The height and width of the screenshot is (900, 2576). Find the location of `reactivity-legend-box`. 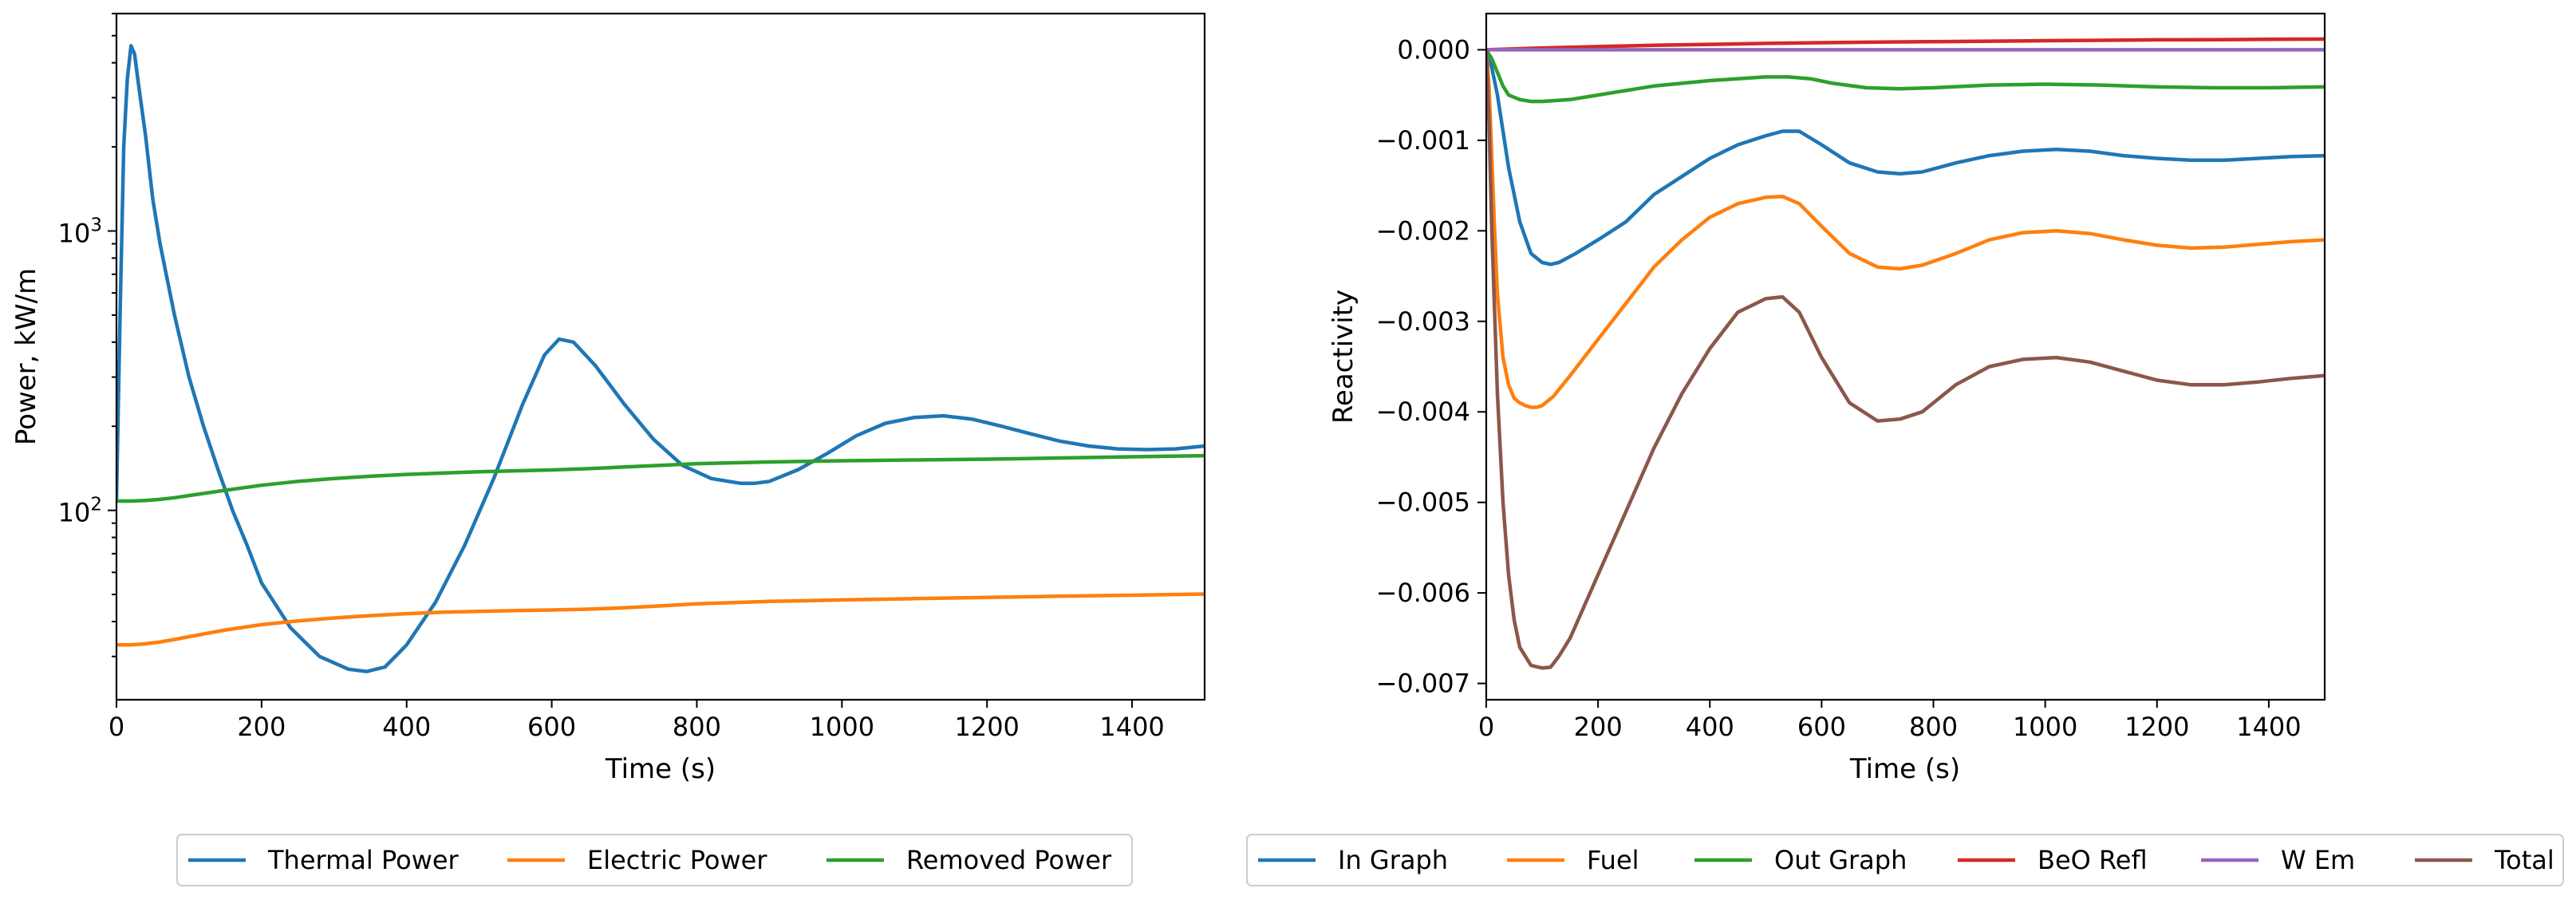

reactivity-legend-box is located at coordinates (1905, 860).